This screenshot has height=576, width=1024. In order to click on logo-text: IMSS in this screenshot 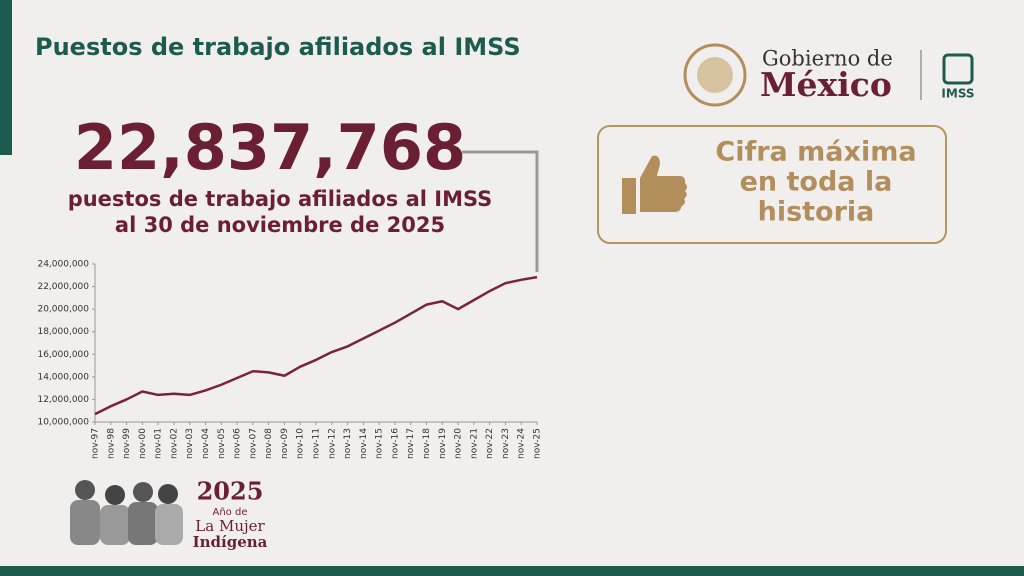, I will do `click(957, 94)`.